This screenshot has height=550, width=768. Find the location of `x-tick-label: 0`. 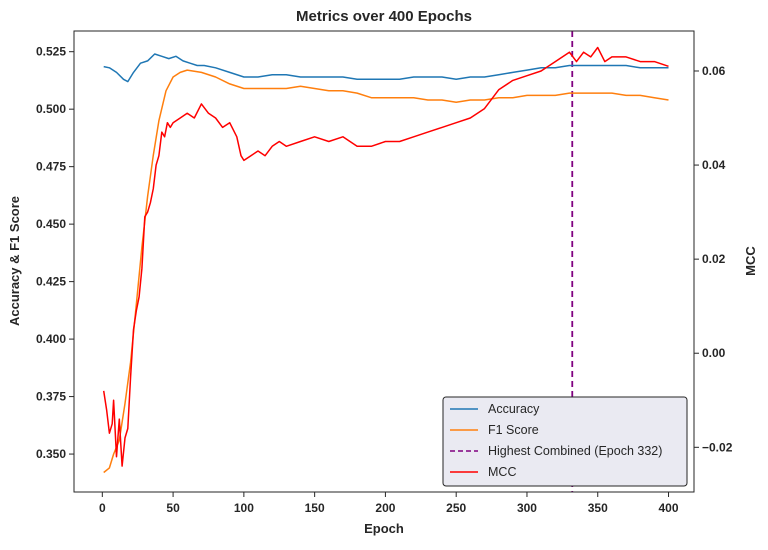

x-tick-label: 0 is located at coordinates (102, 508).